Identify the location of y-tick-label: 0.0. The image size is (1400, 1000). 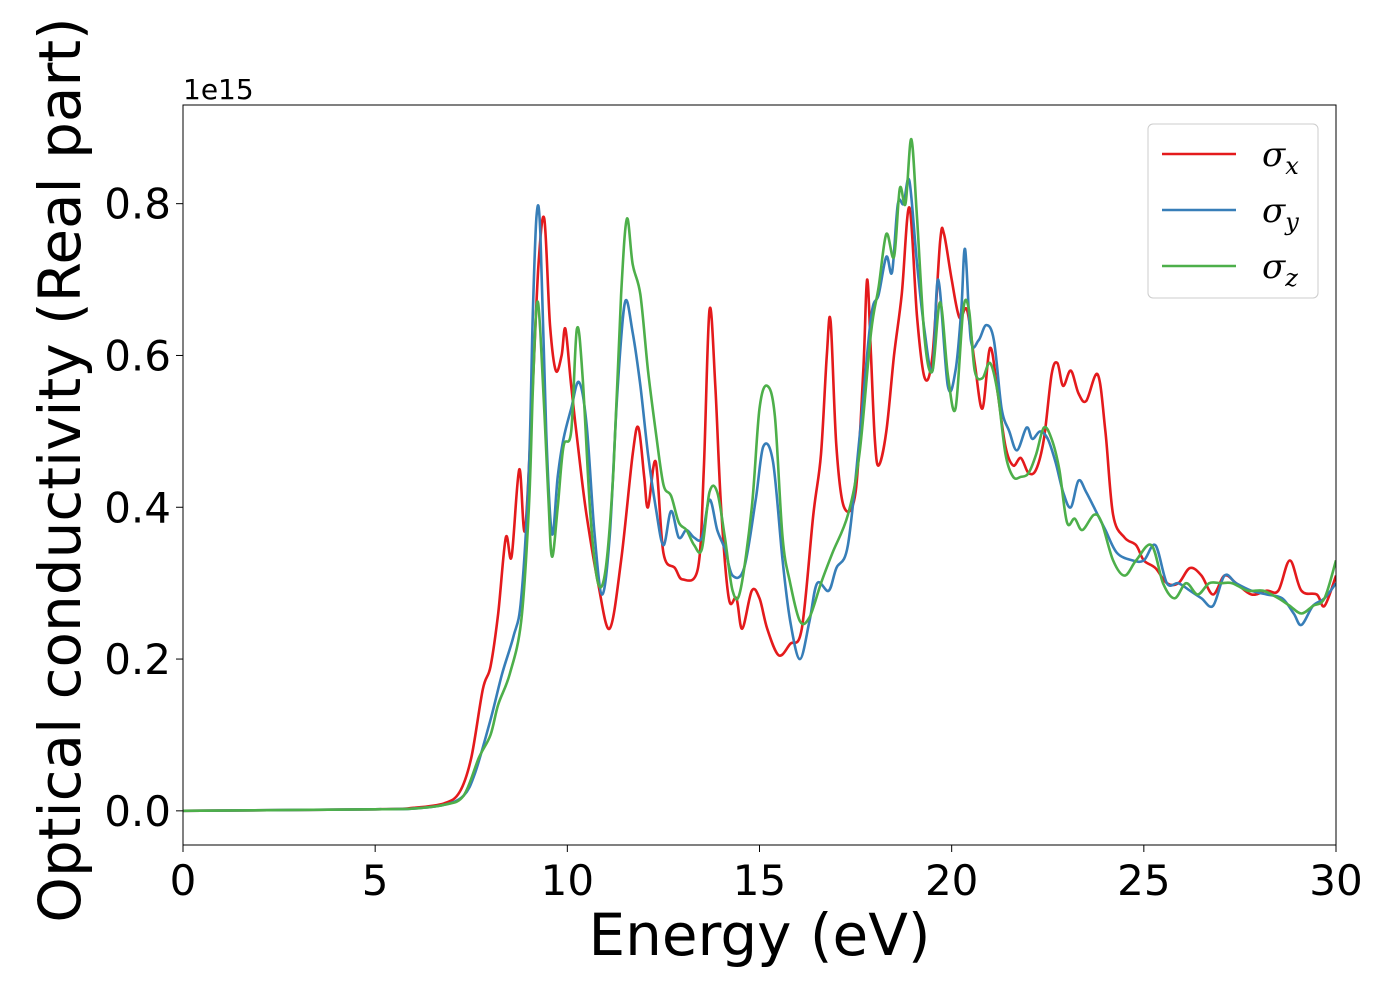
(137, 811).